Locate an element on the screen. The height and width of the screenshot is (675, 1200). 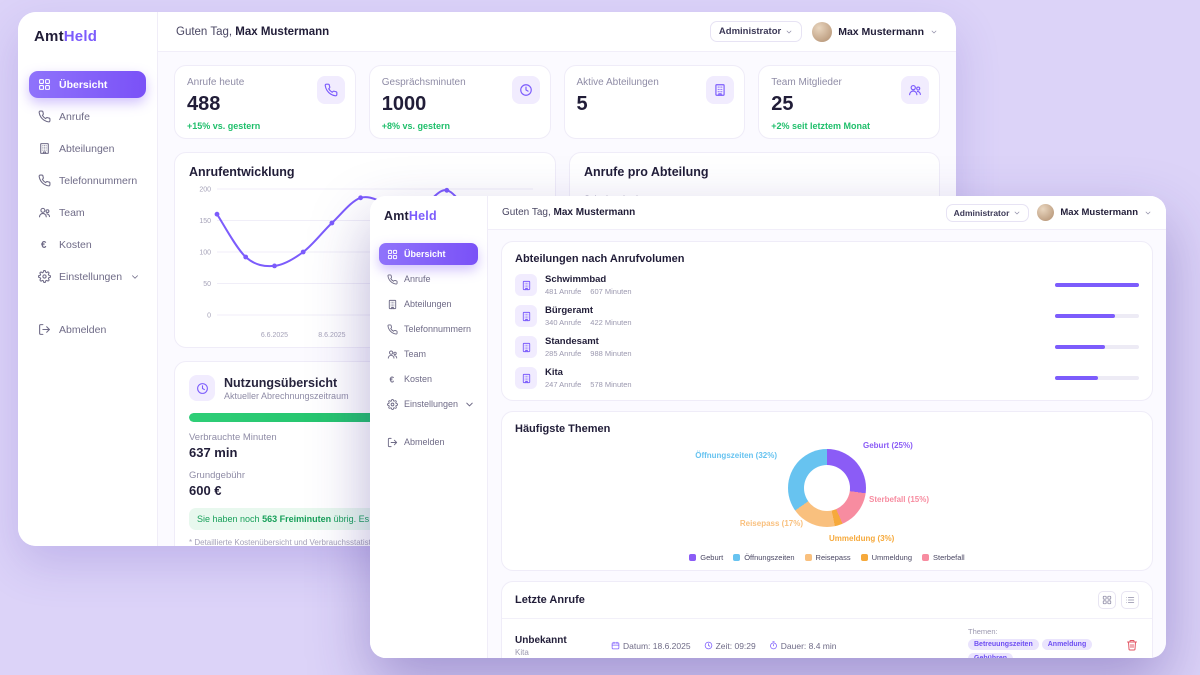
grid-view-button is located at coordinates (1107, 600).